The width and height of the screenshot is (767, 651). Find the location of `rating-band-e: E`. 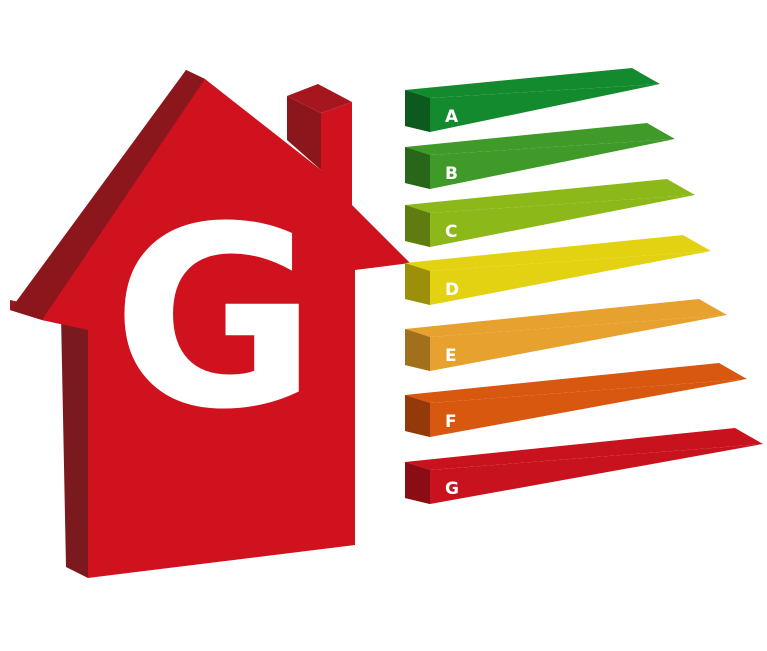

rating-band-e: E is located at coordinates (566, 335).